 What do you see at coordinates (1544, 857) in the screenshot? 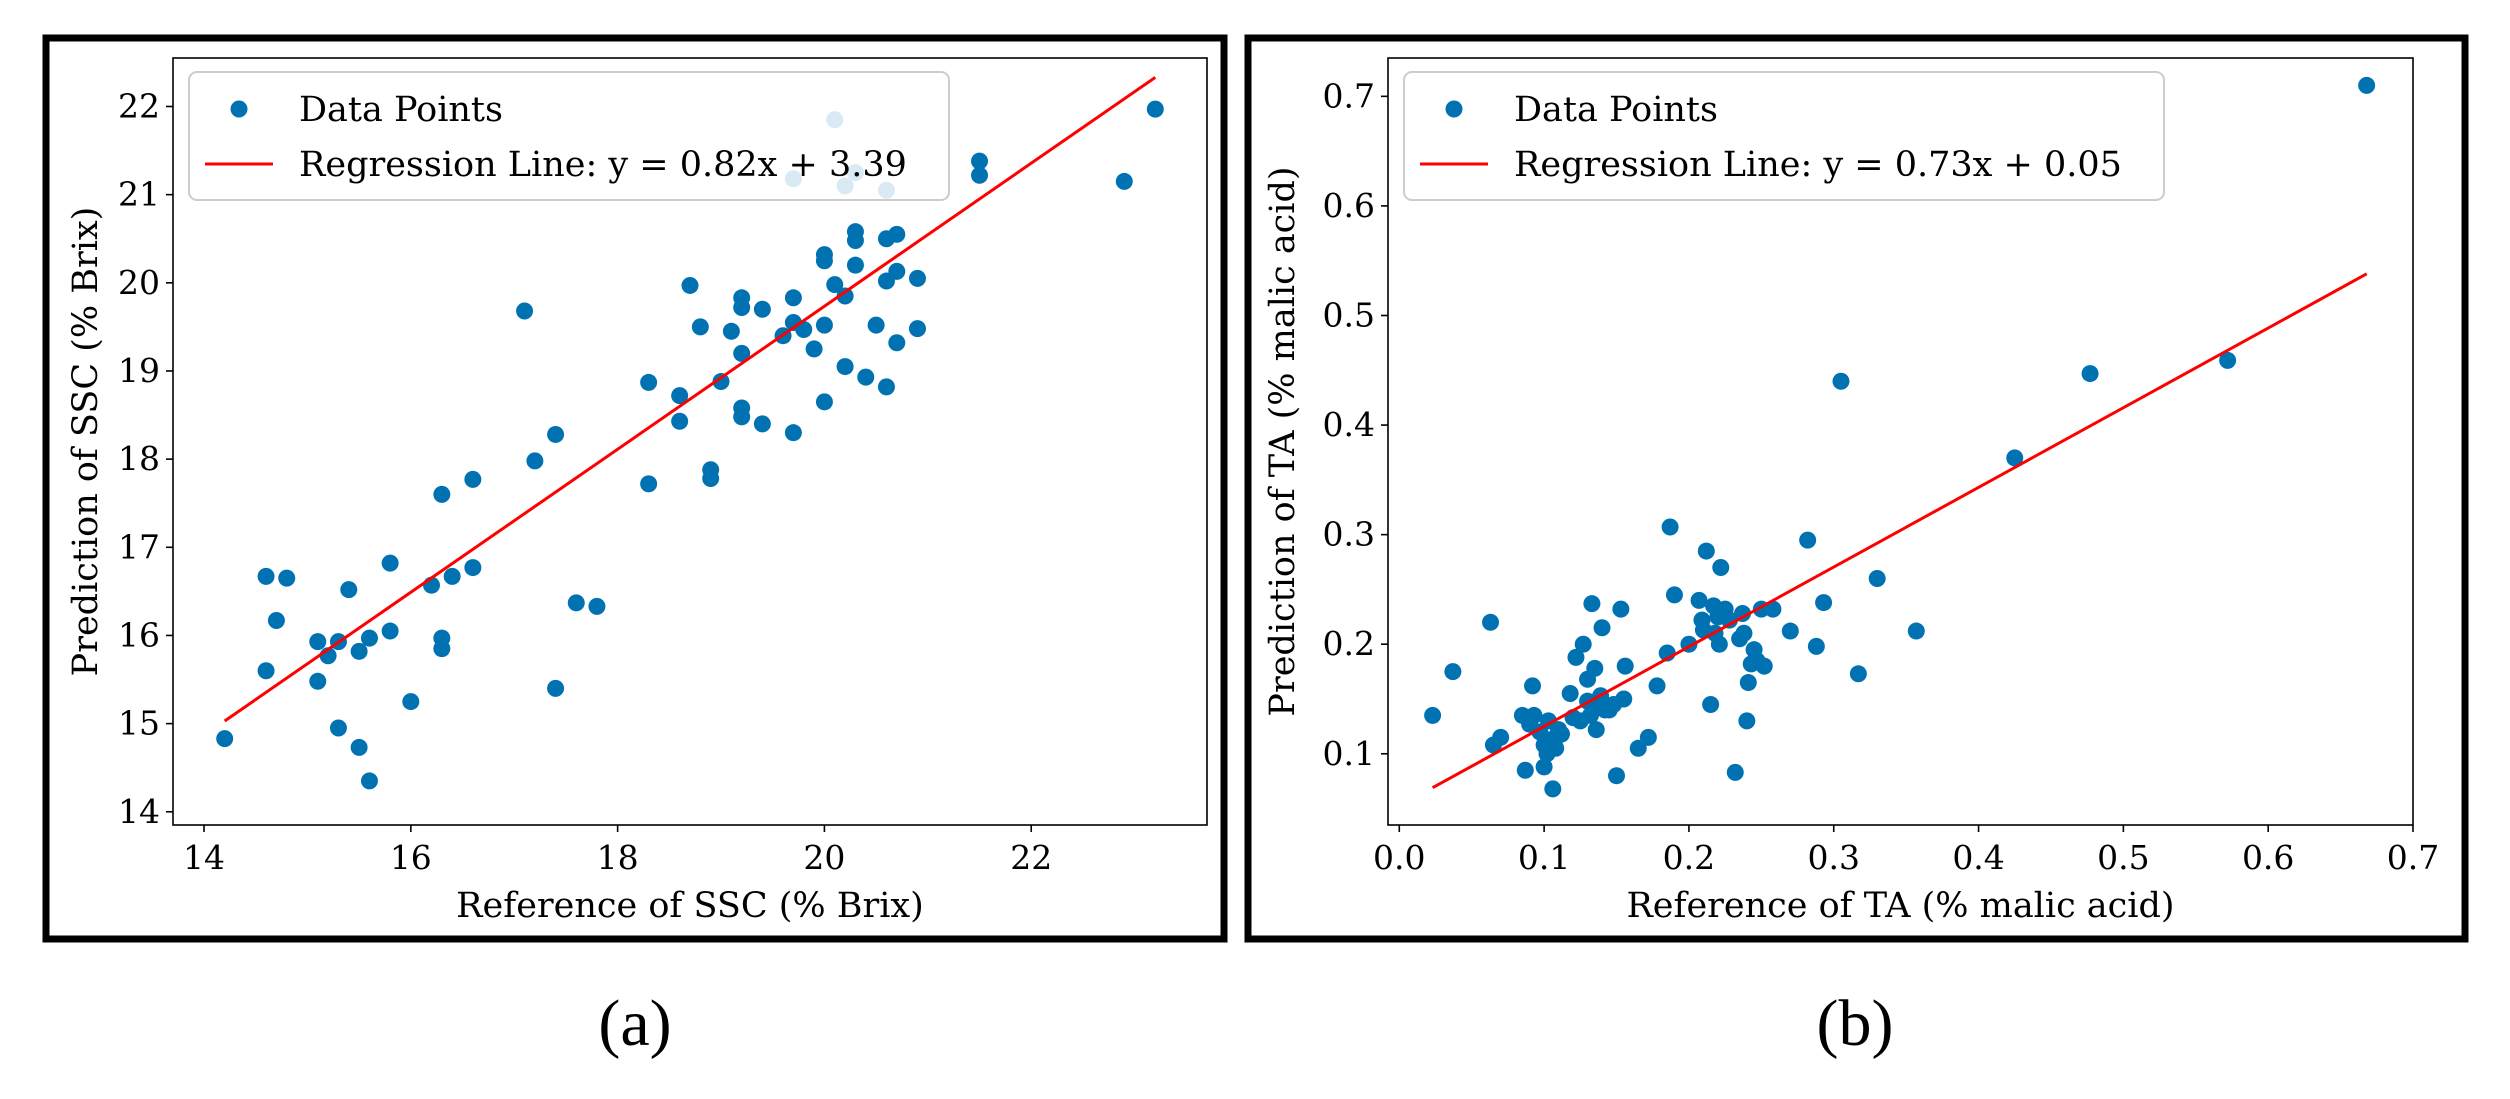
I see `x-tick-label: 0.1` at bounding box center [1544, 857].